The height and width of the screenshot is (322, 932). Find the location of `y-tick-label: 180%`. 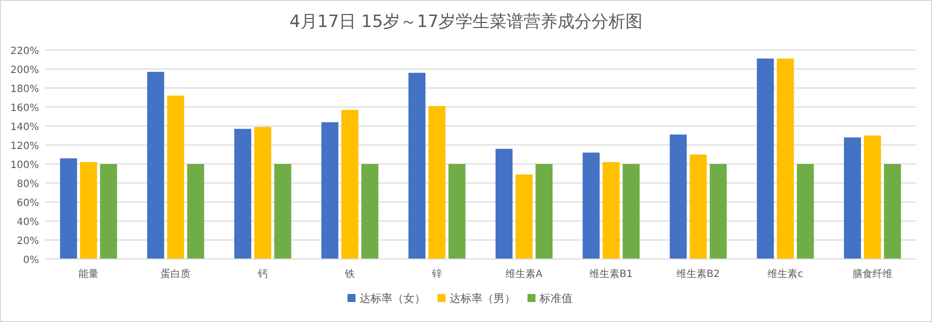

y-tick-label: 180% is located at coordinates (24, 89).